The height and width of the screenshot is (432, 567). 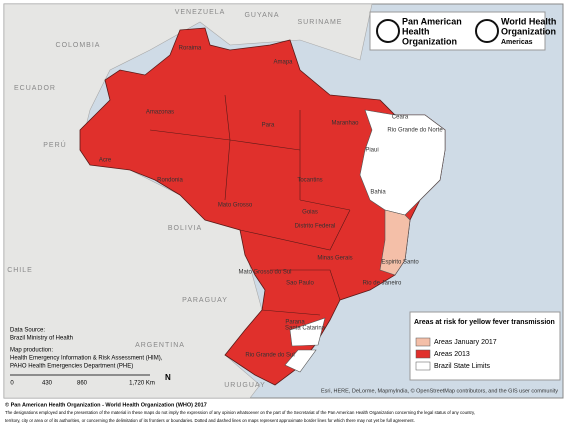 I want to click on who-logo, so click(x=487, y=31).